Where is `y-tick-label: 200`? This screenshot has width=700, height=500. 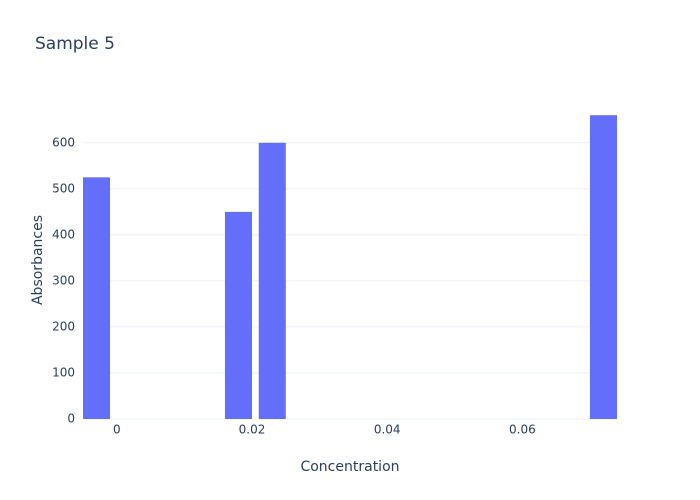 y-tick-label: 200 is located at coordinates (63, 326).